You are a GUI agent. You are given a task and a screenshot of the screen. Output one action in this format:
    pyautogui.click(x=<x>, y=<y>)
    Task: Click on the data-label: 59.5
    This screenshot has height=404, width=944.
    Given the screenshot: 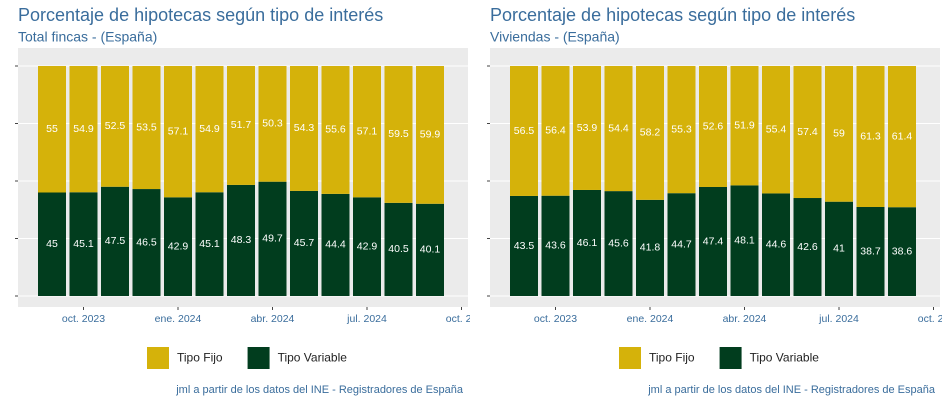 What is the action you would take?
    pyautogui.click(x=398, y=134)
    